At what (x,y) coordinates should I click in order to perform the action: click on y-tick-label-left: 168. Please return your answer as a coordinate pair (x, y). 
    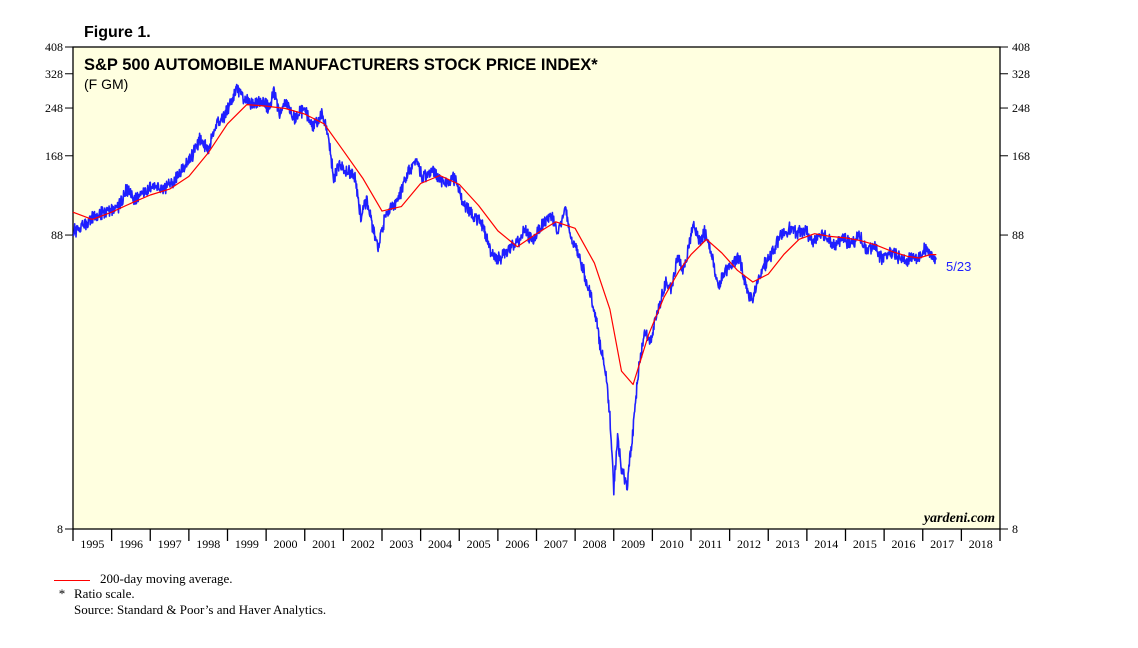
    Looking at the image, I should click on (54, 156).